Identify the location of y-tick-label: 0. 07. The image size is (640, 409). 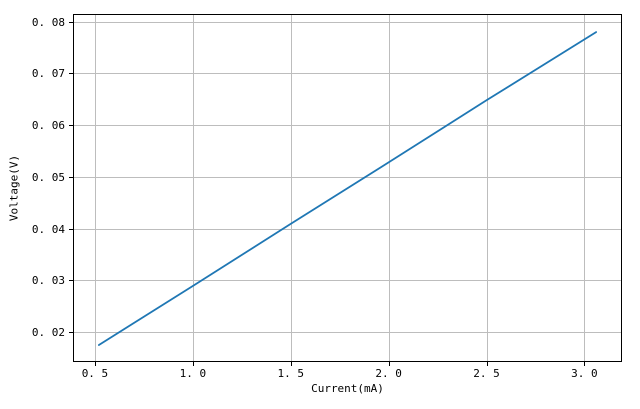
(48, 74).